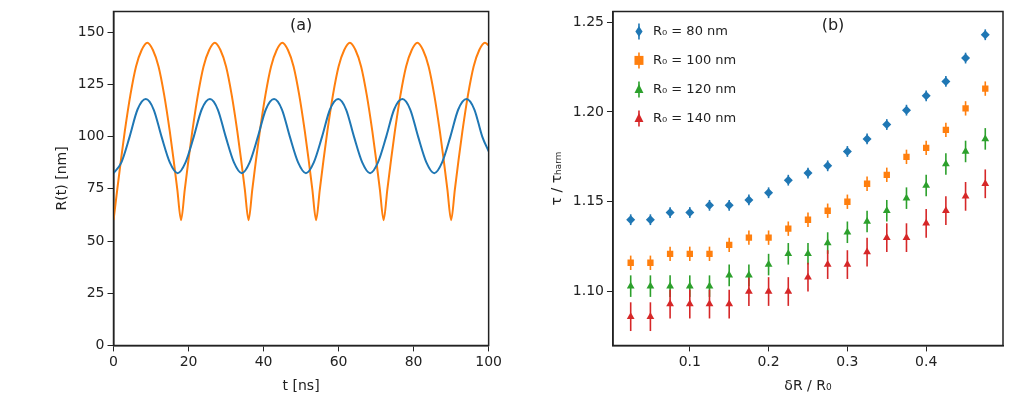  I want to click on legend-label: R₀ = 80 nm, so click(690, 30).